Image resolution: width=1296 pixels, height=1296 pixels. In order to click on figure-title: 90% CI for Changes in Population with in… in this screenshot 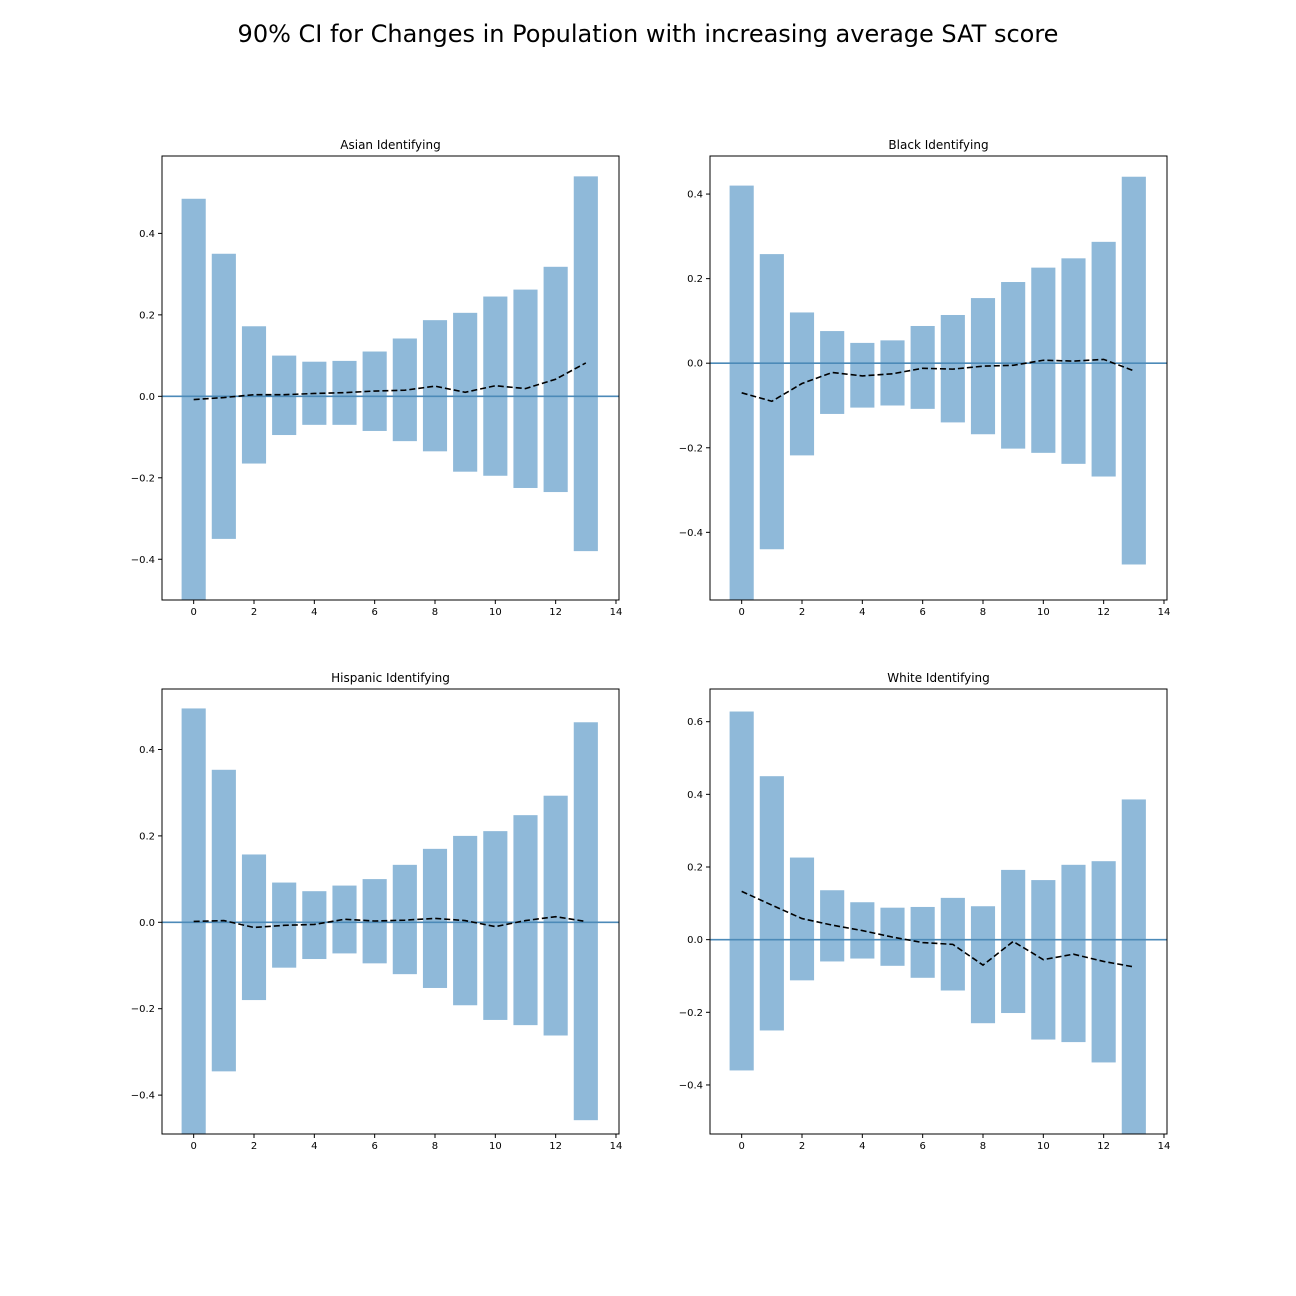, I will do `click(648, 34)`.